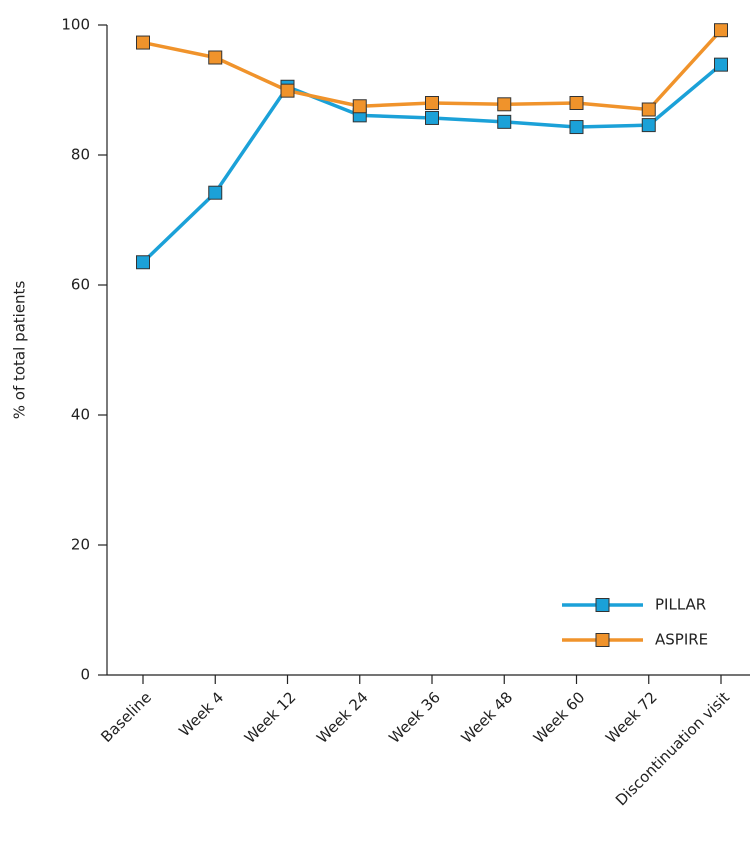  Describe the element at coordinates (80, 415) in the screenshot. I see `y-tick-label: 40` at that location.